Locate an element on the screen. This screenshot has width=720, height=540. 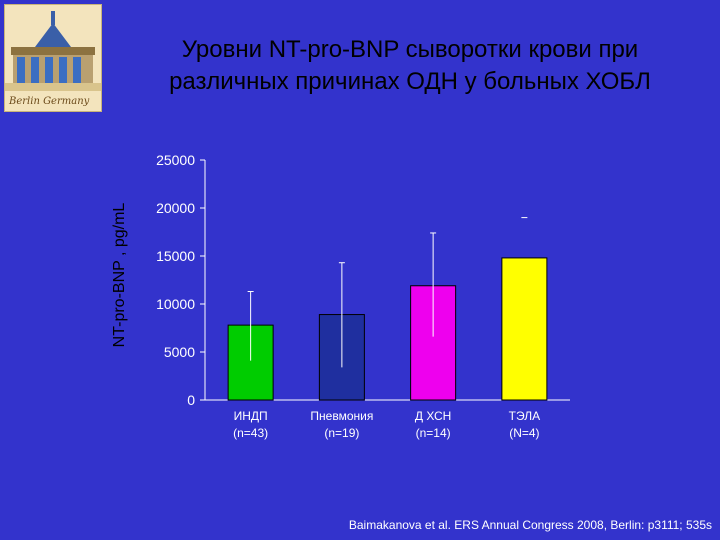
bars is located at coordinates (387, 329).